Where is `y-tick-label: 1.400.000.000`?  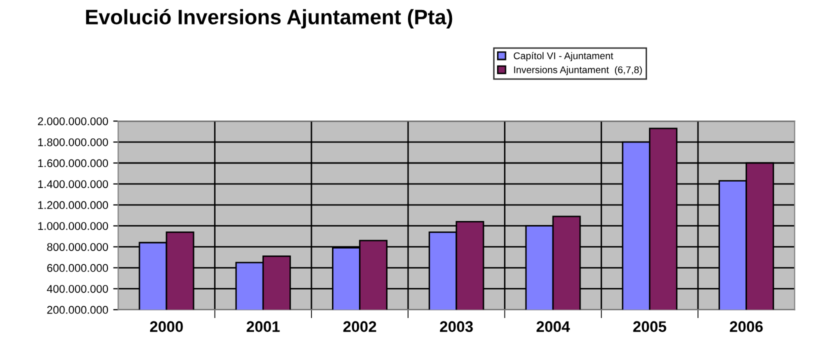 y-tick-label: 1.400.000.000 is located at coordinates (73, 184).